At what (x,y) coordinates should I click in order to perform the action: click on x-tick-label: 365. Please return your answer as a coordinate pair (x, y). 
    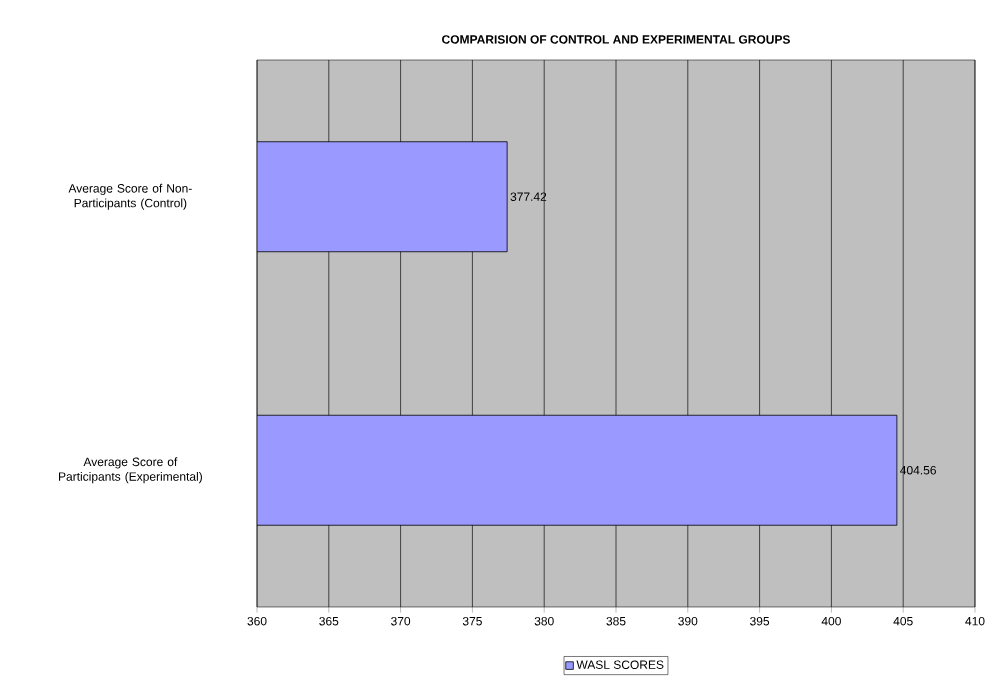
    Looking at the image, I should click on (329, 621).